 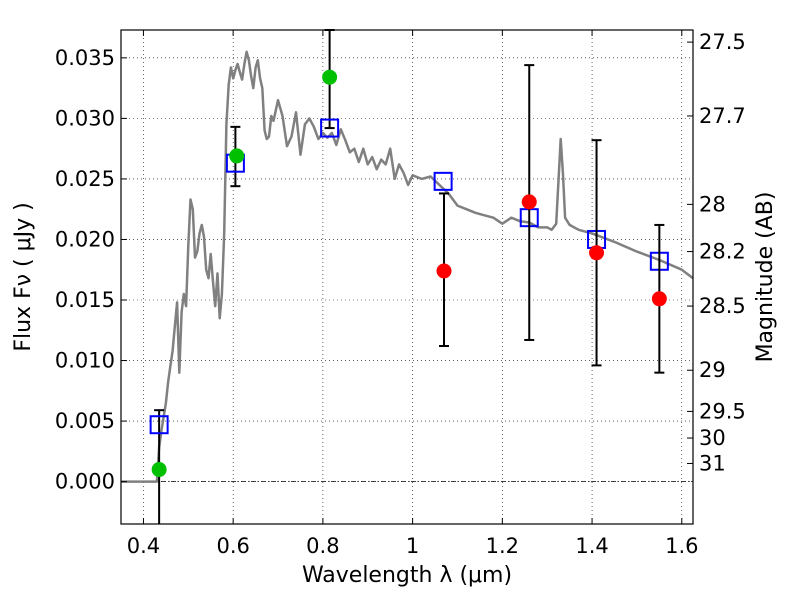 What do you see at coordinates (712, 463) in the screenshot?
I see `right-tick-label: 31` at bounding box center [712, 463].